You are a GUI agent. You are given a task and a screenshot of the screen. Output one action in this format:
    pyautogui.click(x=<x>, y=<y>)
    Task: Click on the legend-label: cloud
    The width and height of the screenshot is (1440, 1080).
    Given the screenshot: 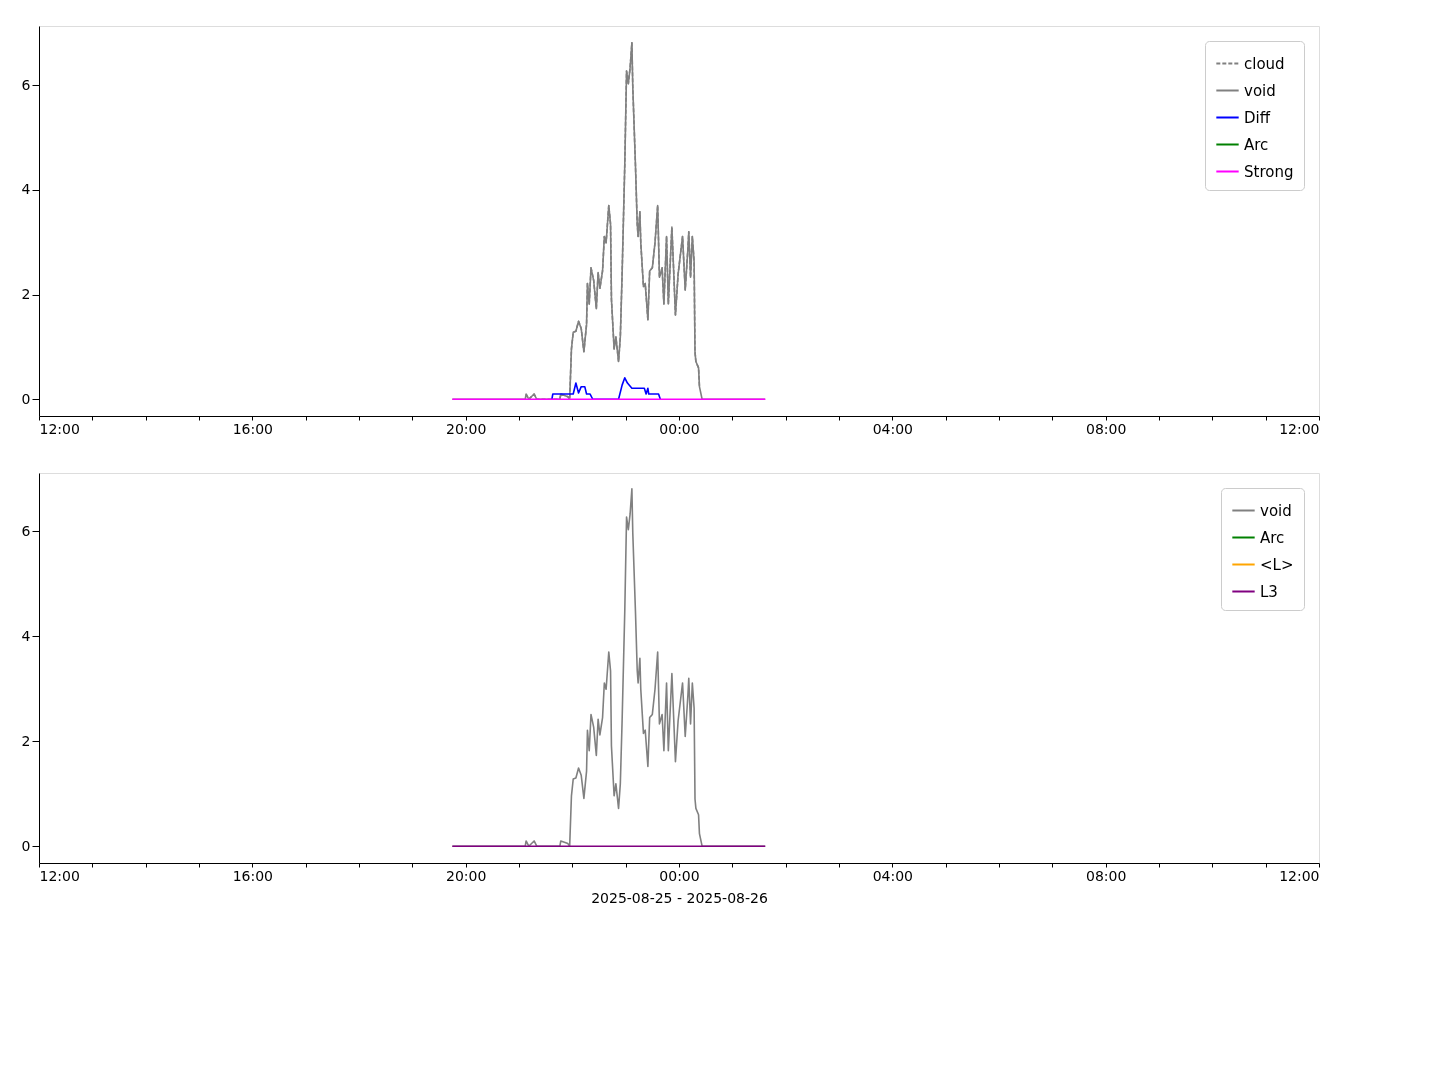 What is the action you would take?
    pyautogui.click(x=1264, y=63)
    